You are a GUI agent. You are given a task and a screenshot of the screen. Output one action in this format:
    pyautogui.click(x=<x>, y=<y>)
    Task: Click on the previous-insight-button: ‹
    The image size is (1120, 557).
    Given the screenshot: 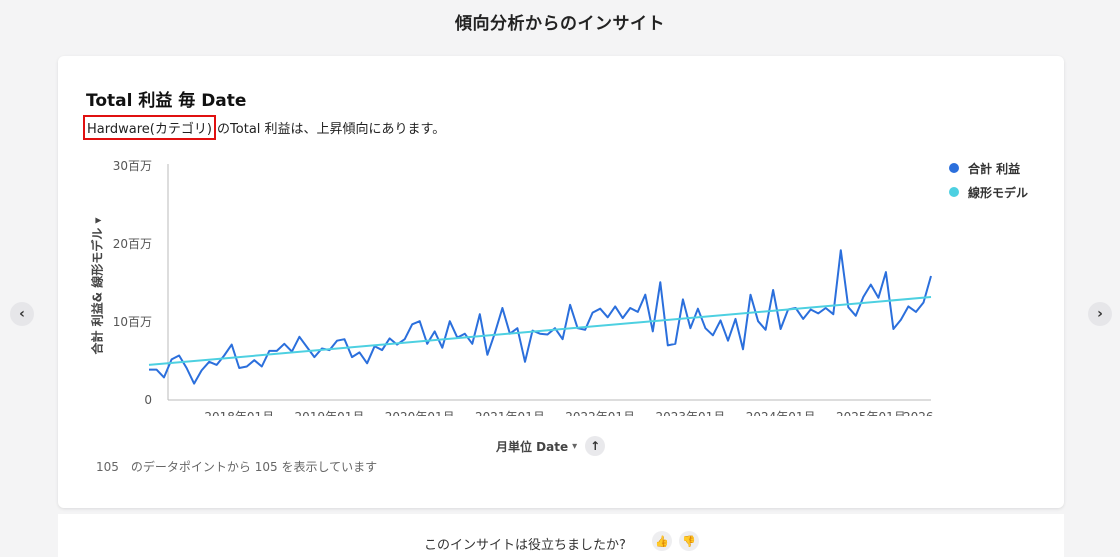 What is the action you would take?
    pyautogui.click(x=22, y=314)
    